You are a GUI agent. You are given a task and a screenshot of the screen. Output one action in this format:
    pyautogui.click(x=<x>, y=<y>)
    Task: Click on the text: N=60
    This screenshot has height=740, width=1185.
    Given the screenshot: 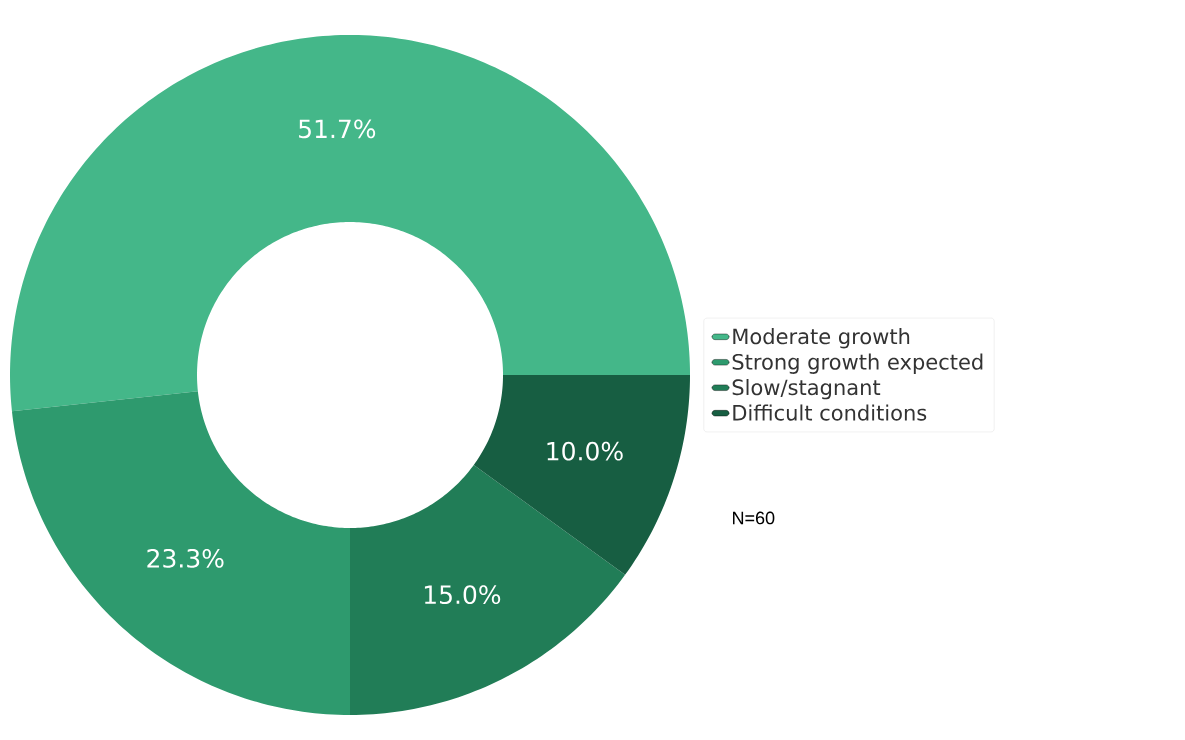 What is the action you would take?
    pyautogui.click(x=754, y=518)
    